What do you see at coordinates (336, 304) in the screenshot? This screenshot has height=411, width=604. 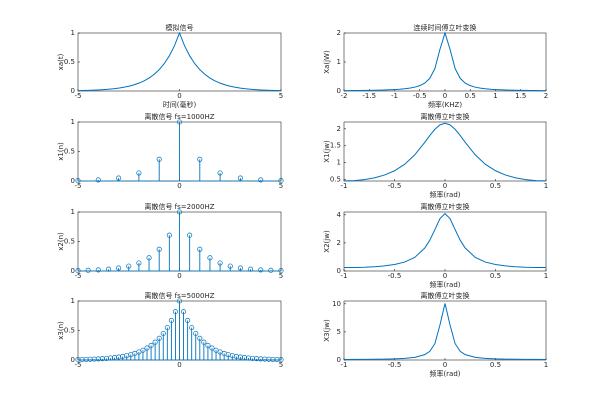 I see `y-tick-label: 10` at bounding box center [336, 304].